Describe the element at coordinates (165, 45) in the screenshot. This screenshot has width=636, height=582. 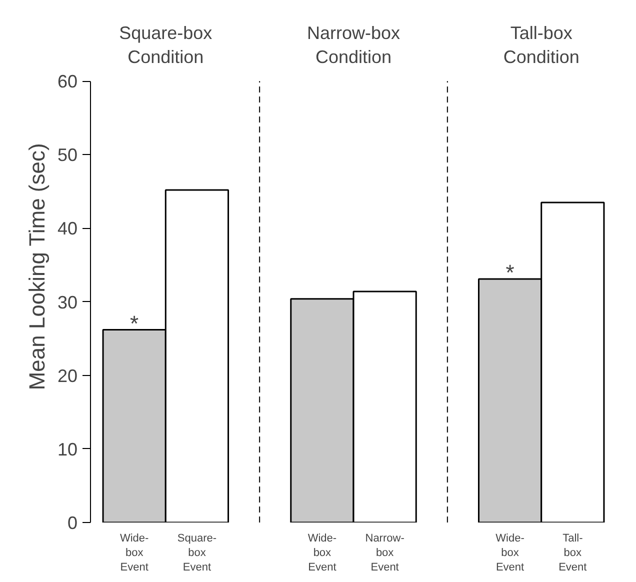
I see `text: Square-box Condition` at that location.